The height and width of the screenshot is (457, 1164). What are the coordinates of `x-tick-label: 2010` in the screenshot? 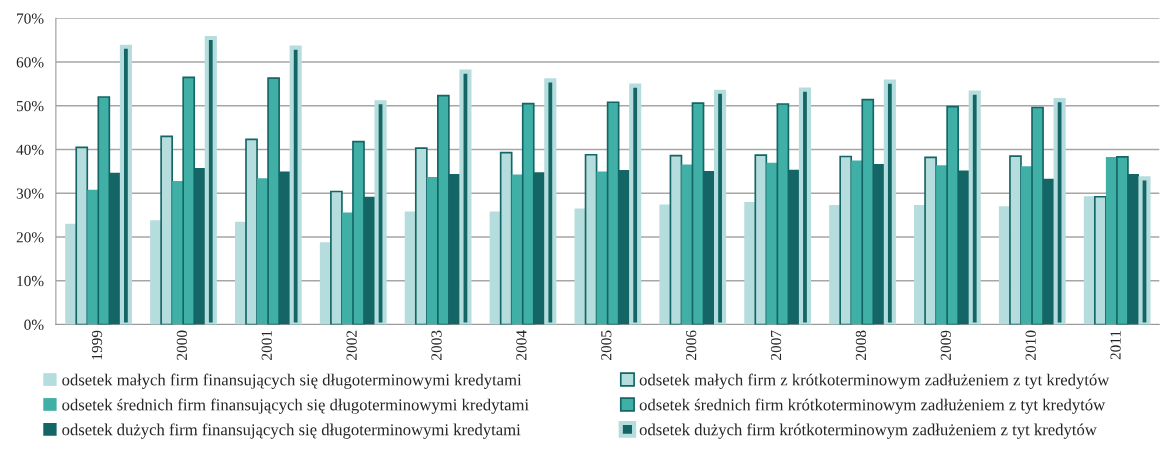 It's located at (1030, 345).